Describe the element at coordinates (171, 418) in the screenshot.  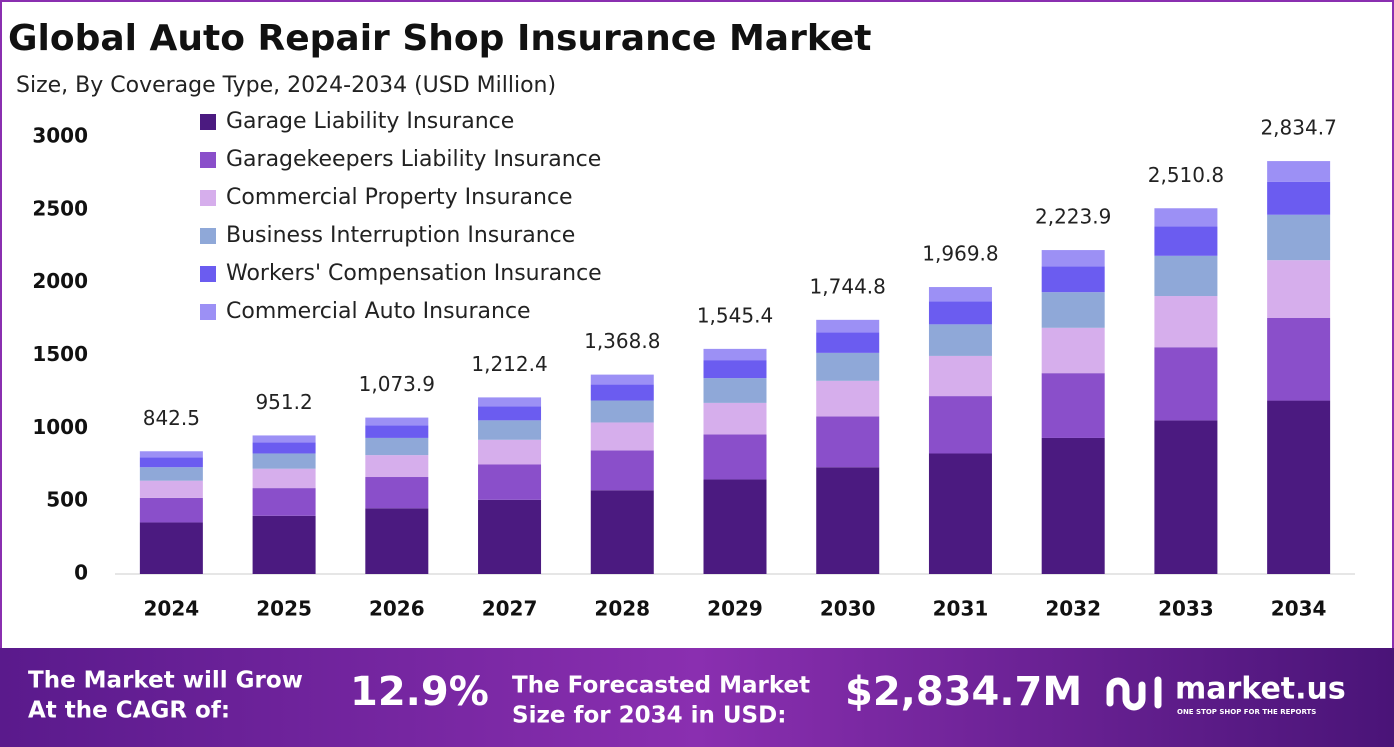
I see `total-label: 842.5` at that location.